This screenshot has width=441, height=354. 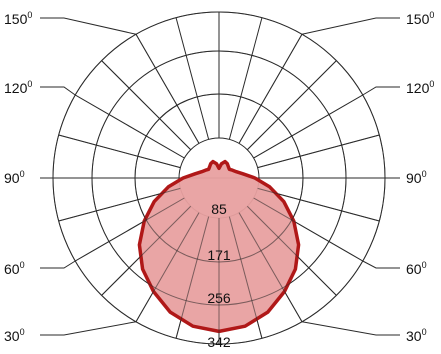 What do you see at coordinates (416, 268) in the screenshot?
I see `angle-label-right: 600` at bounding box center [416, 268].